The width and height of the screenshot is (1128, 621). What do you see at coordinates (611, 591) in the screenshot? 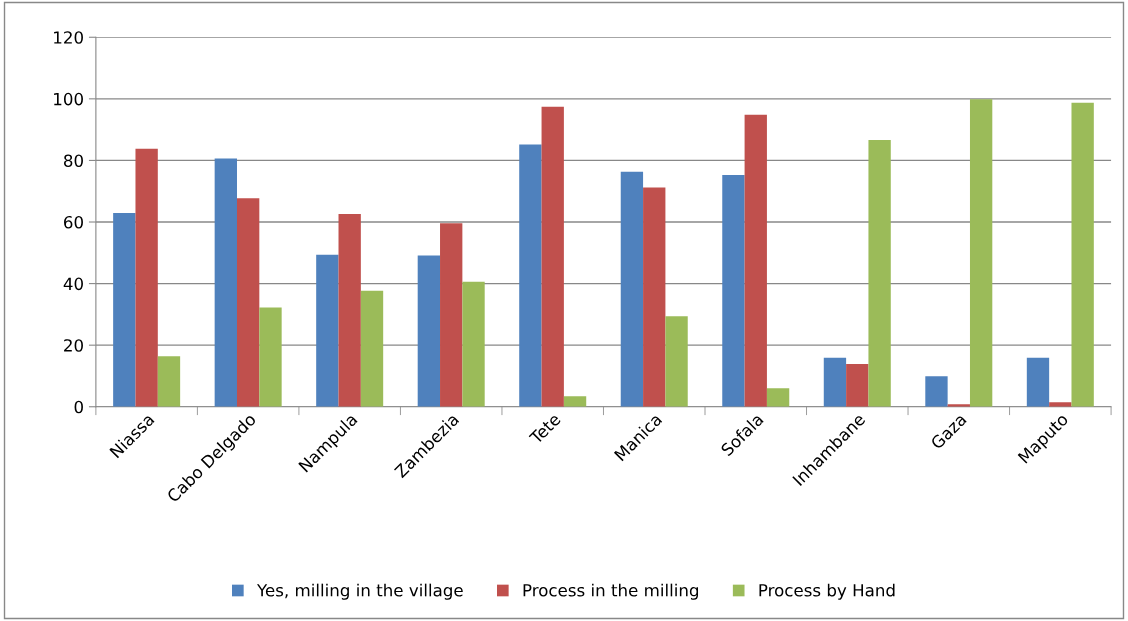
I see `legend-label: Process in the milling` at bounding box center [611, 591].